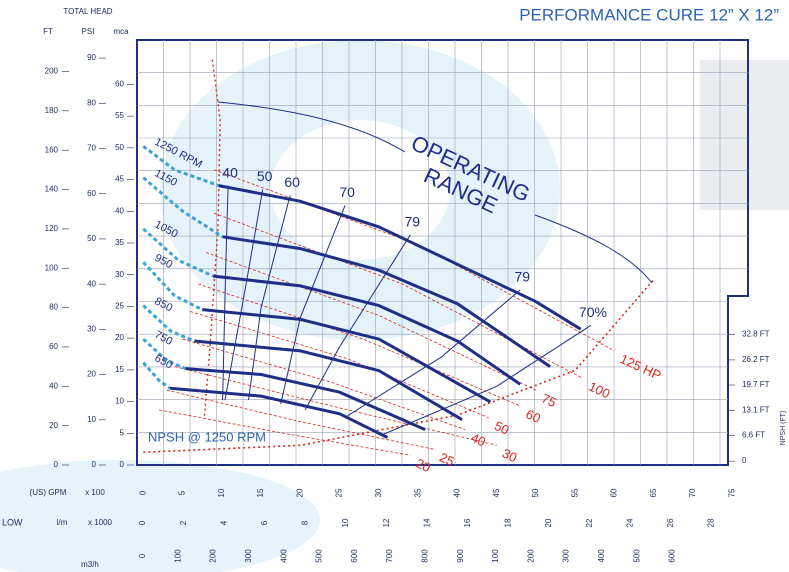 The width and height of the screenshot is (789, 572). I want to click on x-tick-label: 22, so click(589, 522).